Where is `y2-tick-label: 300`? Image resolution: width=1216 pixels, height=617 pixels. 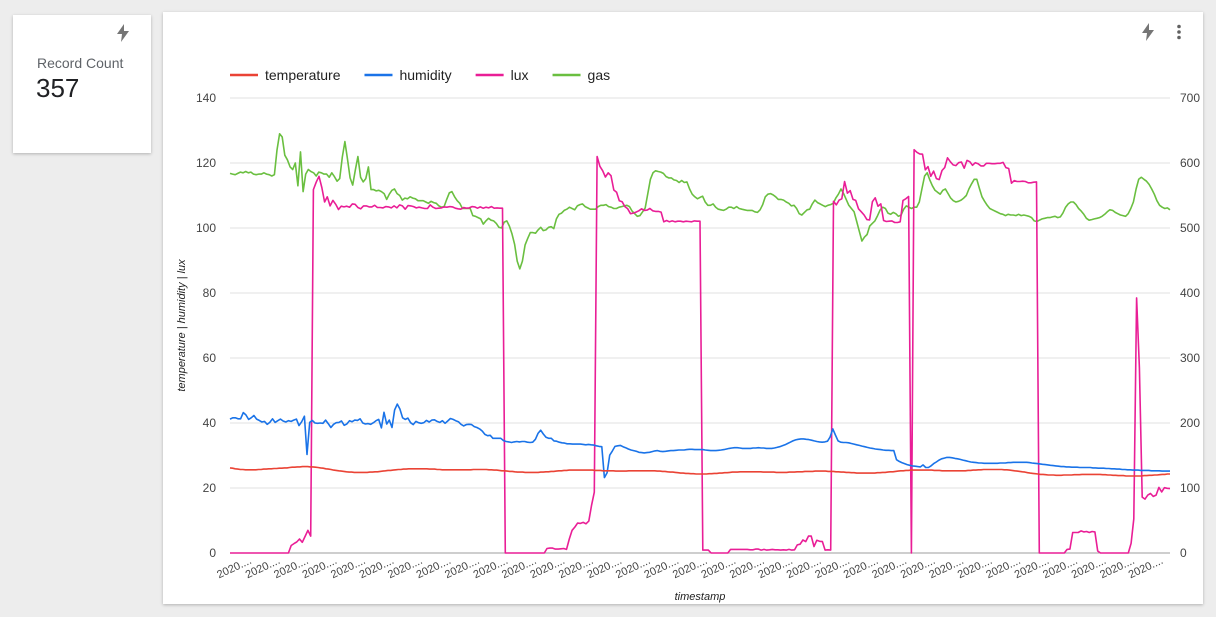
y2-tick-label: 300 is located at coordinates (1190, 358).